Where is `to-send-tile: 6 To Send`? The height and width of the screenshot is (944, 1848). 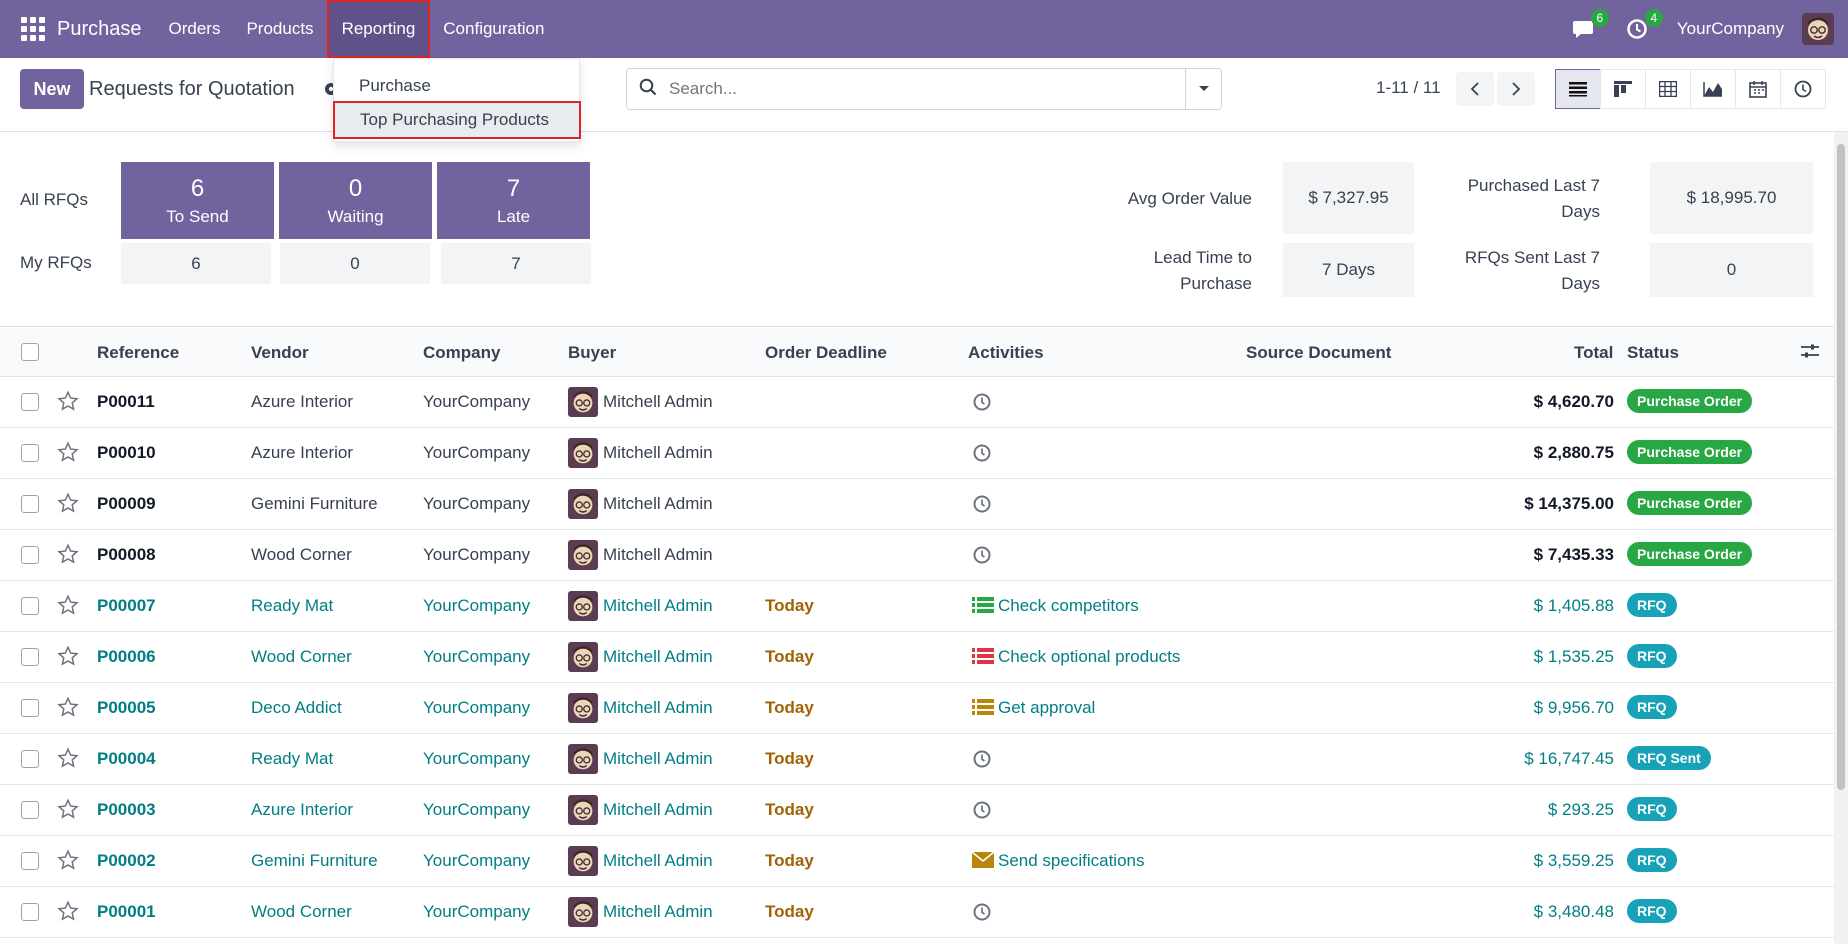 to-send-tile: 6 To Send is located at coordinates (197, 200).